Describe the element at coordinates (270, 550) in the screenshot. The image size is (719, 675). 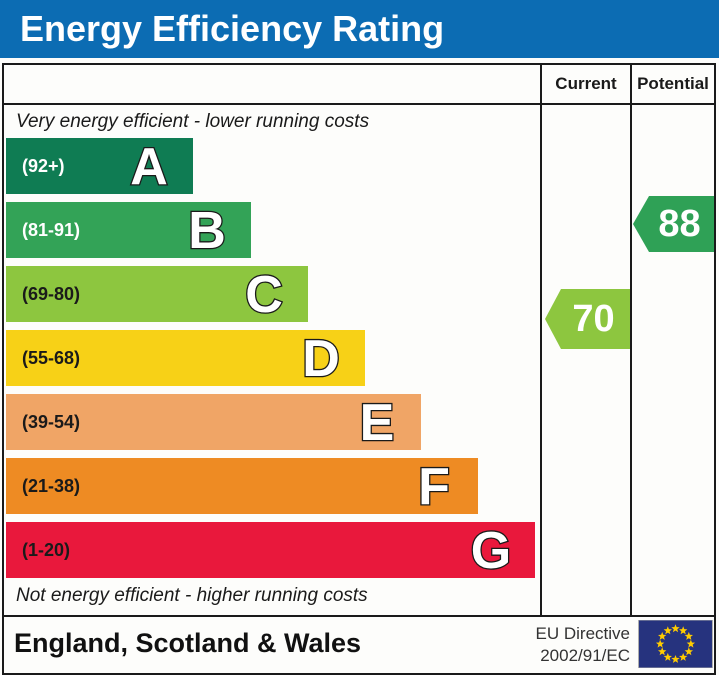
I see `band-row-g: (1-20) G` at that location.